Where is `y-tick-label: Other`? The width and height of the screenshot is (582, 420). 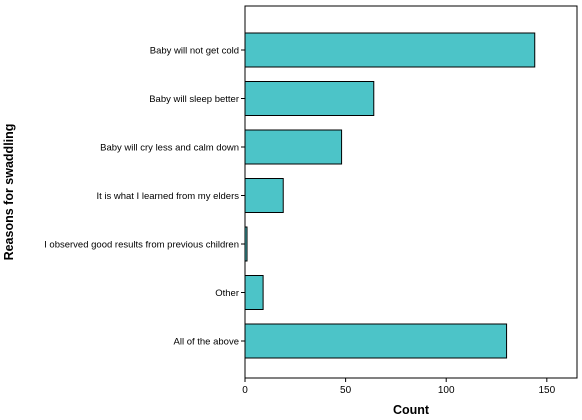 y-tick-label: Other is located at coordinates (227, 293).